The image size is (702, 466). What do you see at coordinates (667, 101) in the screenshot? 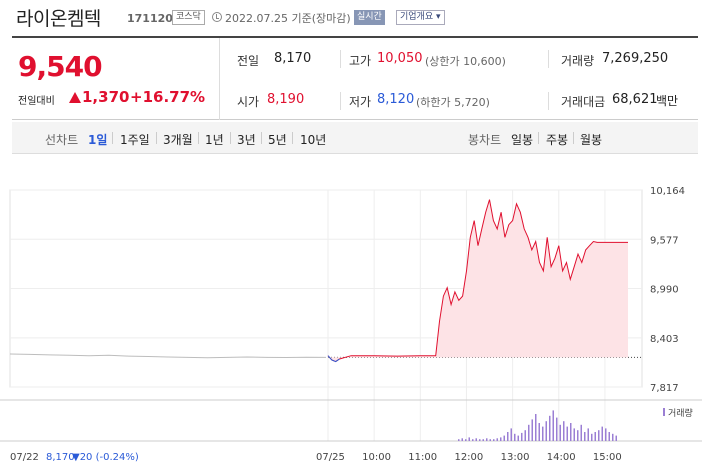
I see `amount-unit: 백만` at bounding box center [667, 101].